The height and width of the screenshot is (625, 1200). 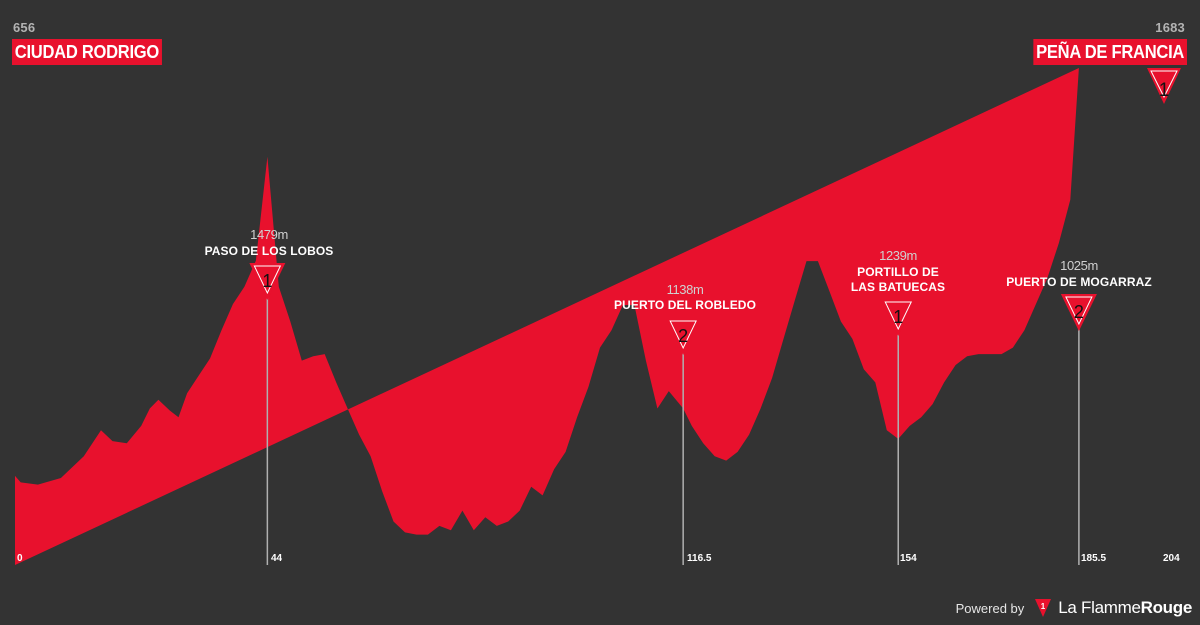 I want to click on climb-altitude: 1138m, so click(x=685, y=289).